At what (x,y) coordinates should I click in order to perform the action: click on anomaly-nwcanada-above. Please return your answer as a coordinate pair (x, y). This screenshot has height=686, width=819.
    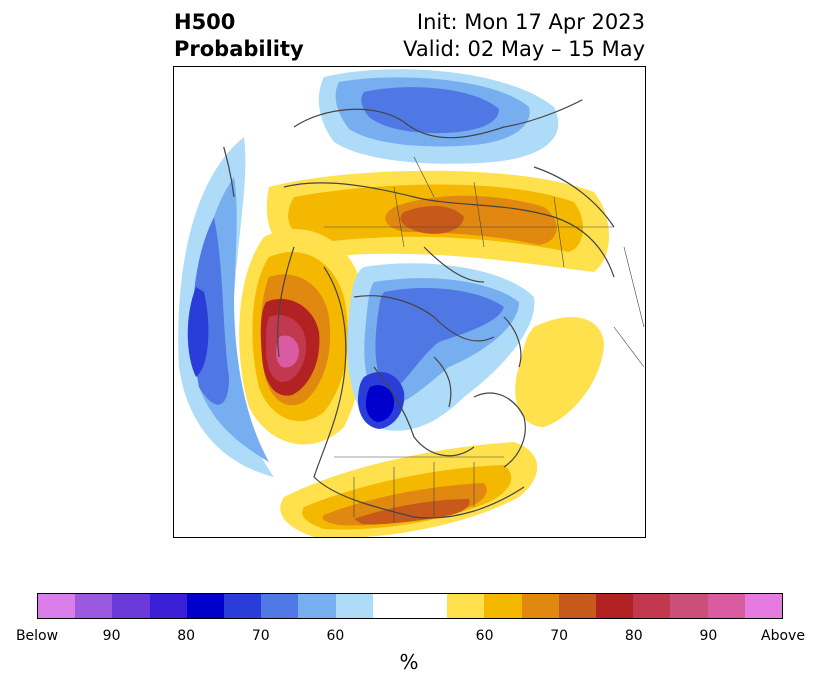
    Looking at the image, I should click on (559, 372).